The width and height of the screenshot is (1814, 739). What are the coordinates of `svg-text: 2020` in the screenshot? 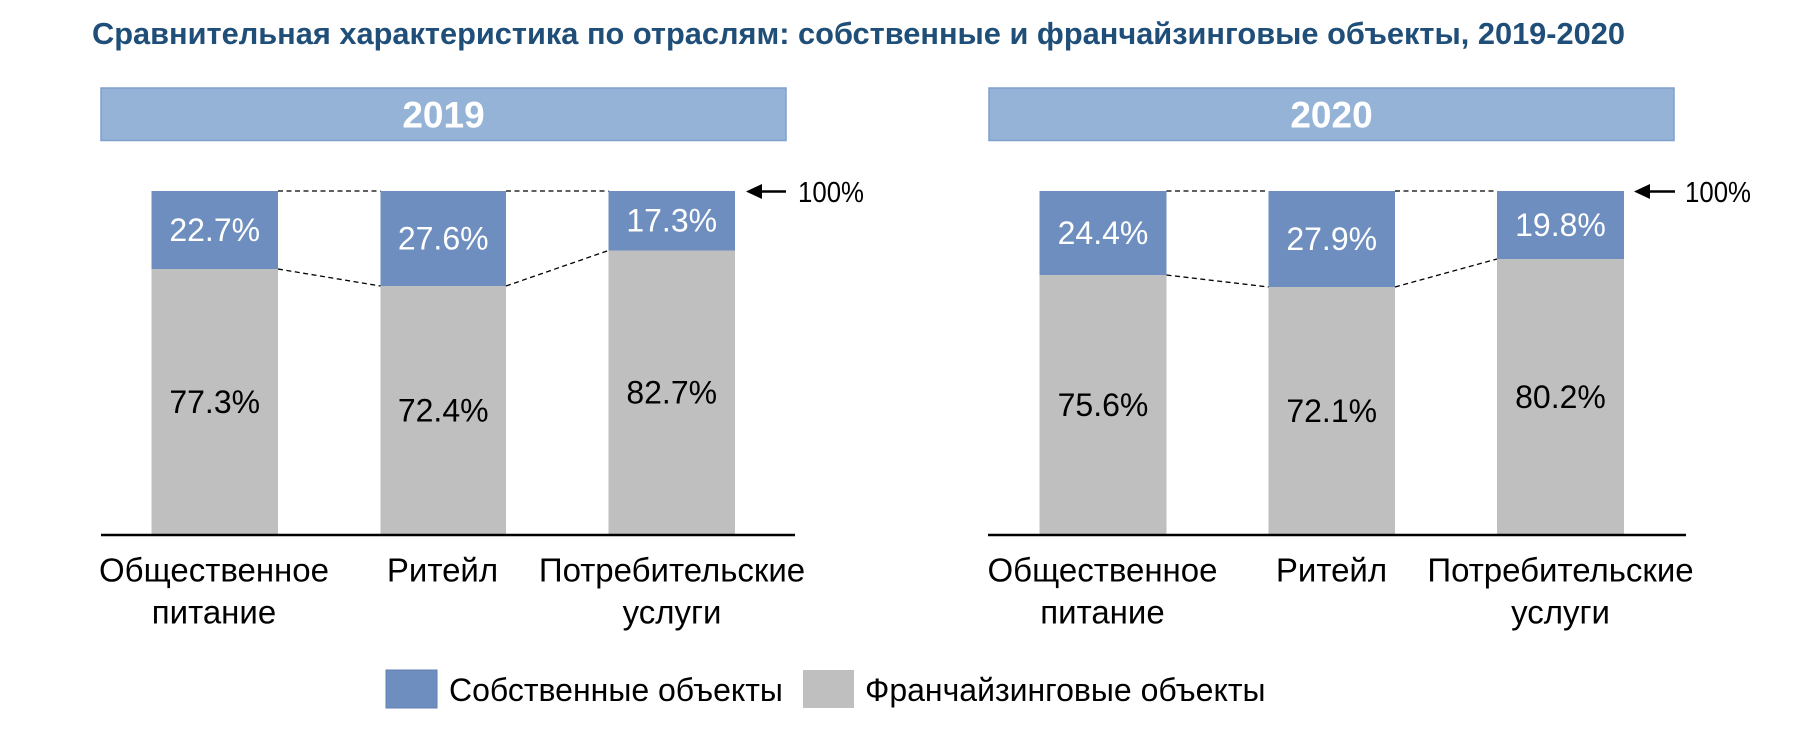 It's located at (1331, 115).